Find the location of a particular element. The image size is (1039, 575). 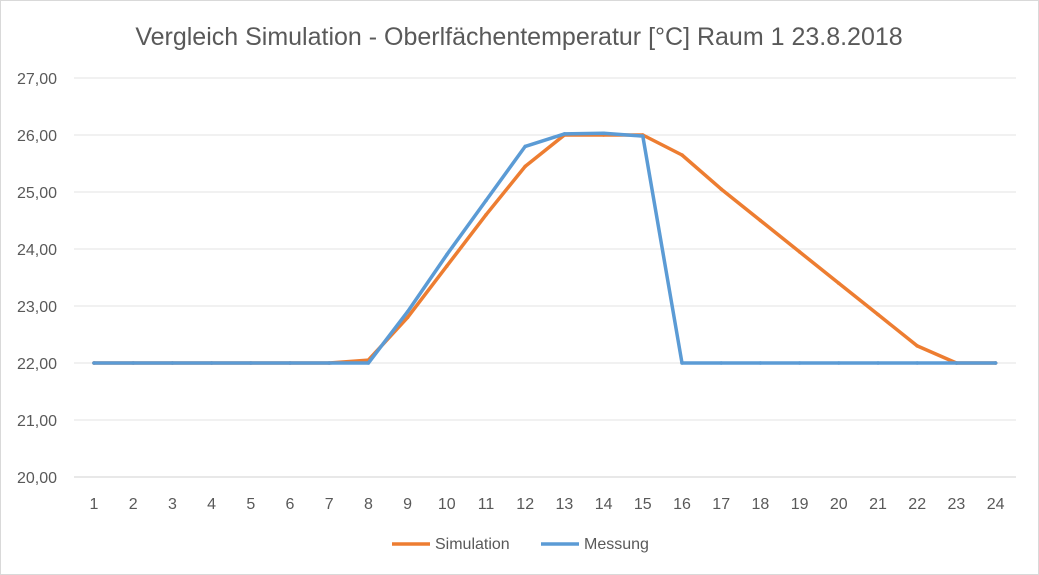

x-tick-label: 15 is located at coordinates (643, 504).